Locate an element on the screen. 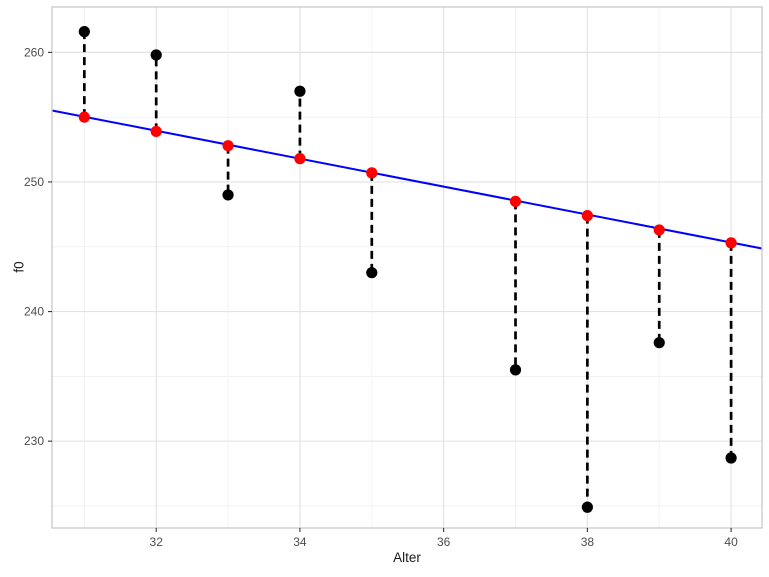  y-tick-label: 250 is located at coordinates (34, 182).